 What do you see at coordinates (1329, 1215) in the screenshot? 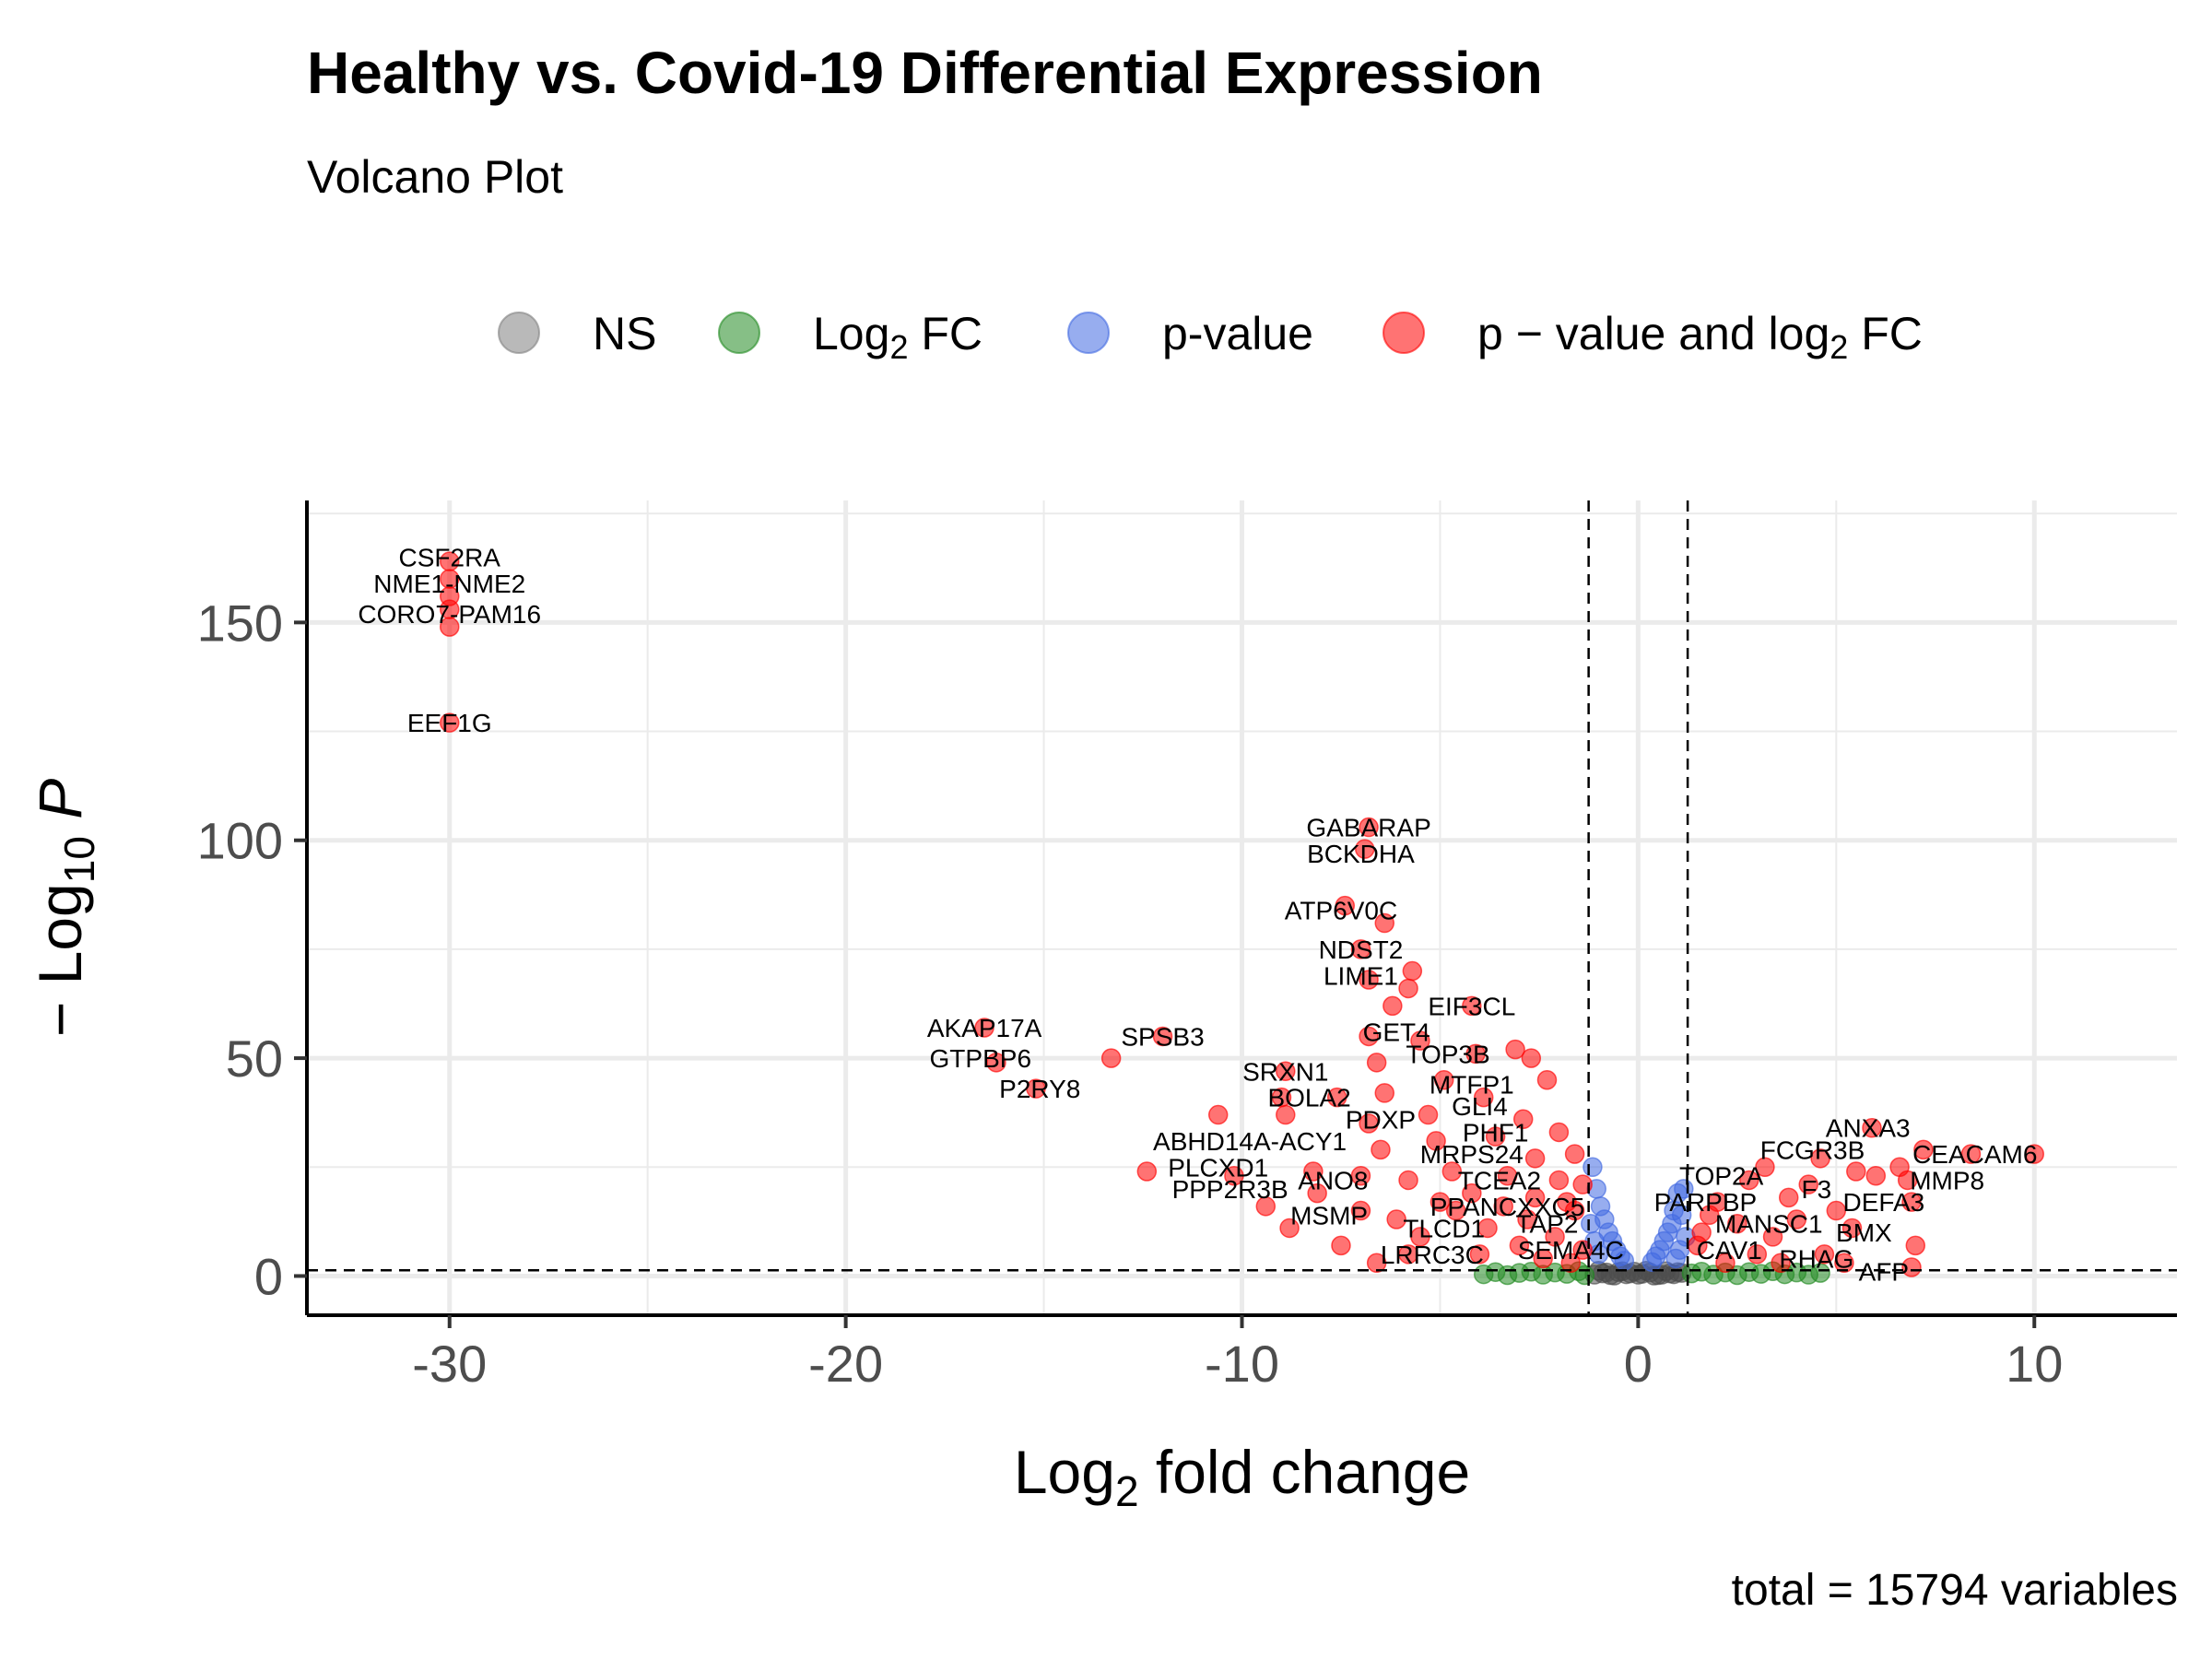
I see `gene-label: MSMP` at bounding box center [1329, 1215].